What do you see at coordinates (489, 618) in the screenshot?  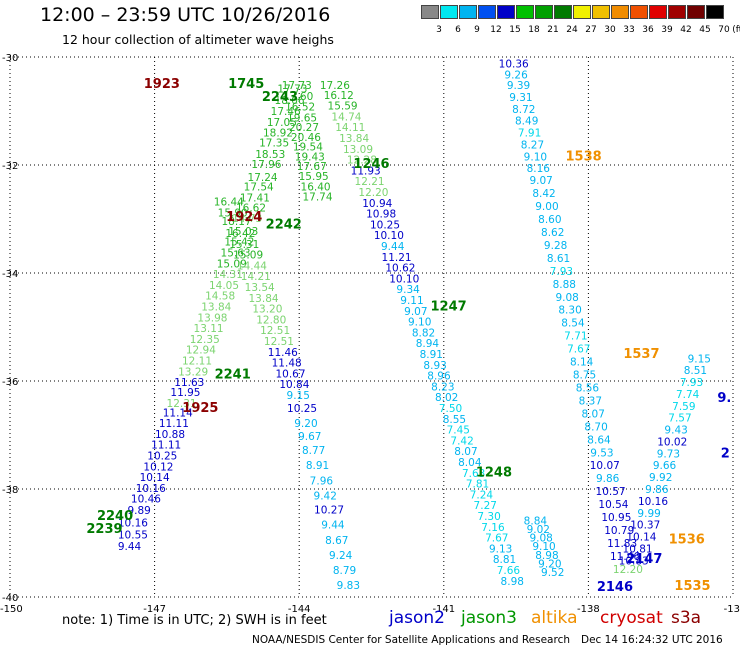 I see `legend-jason3: jason3` at bounding box center [489, 618].